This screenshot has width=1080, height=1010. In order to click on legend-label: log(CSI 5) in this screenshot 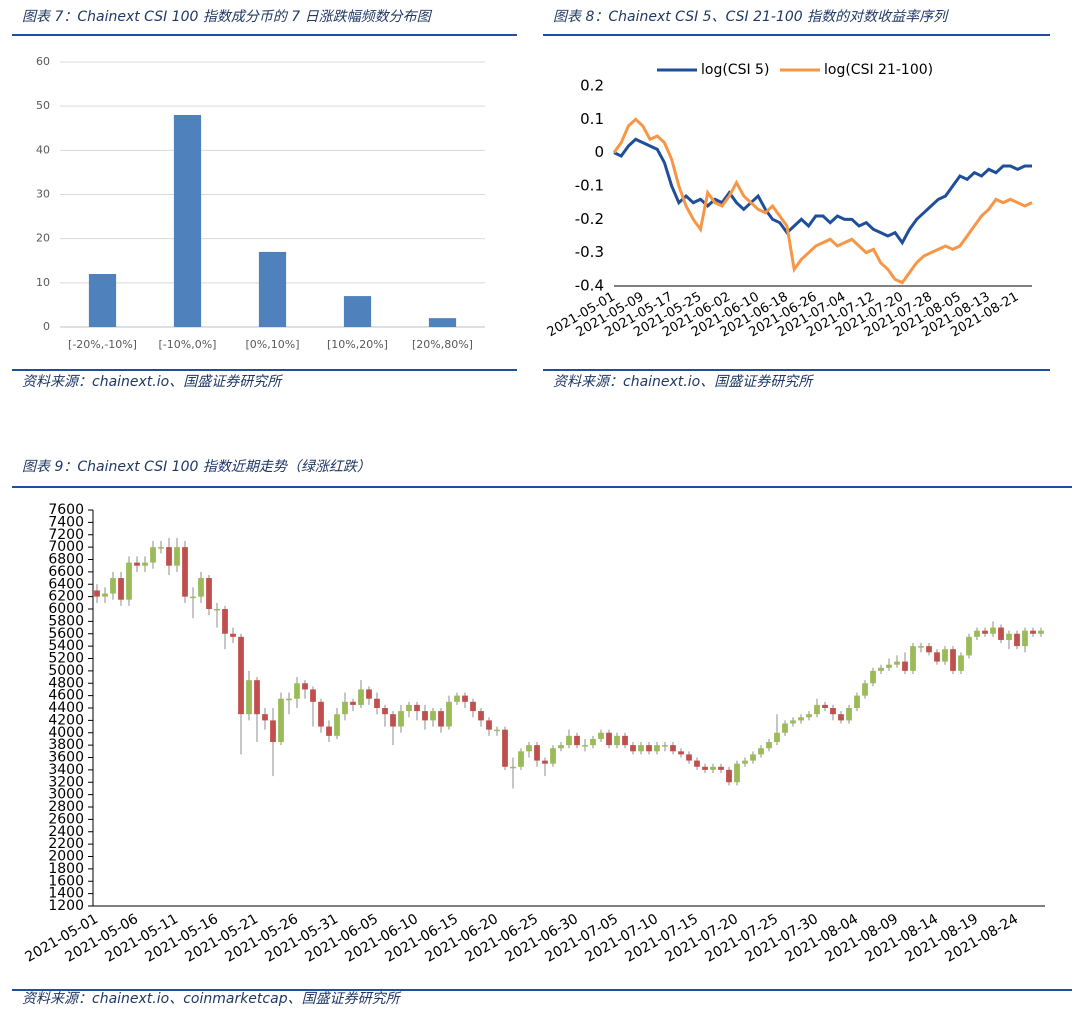, I will do `click(735, 70)`.